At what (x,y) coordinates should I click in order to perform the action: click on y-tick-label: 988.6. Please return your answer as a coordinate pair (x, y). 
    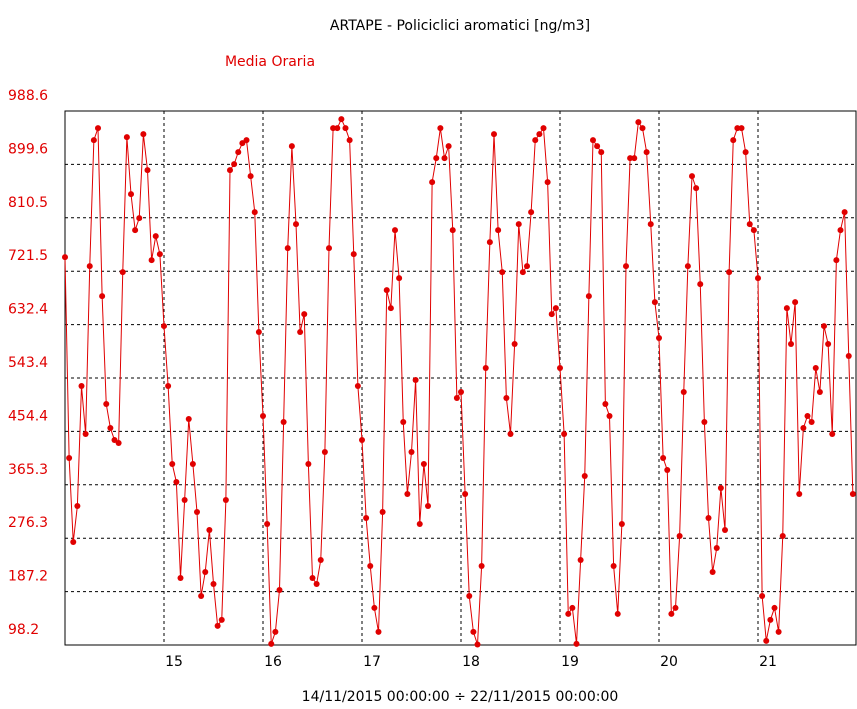
    Looking at the image, I should click on (28, 96).